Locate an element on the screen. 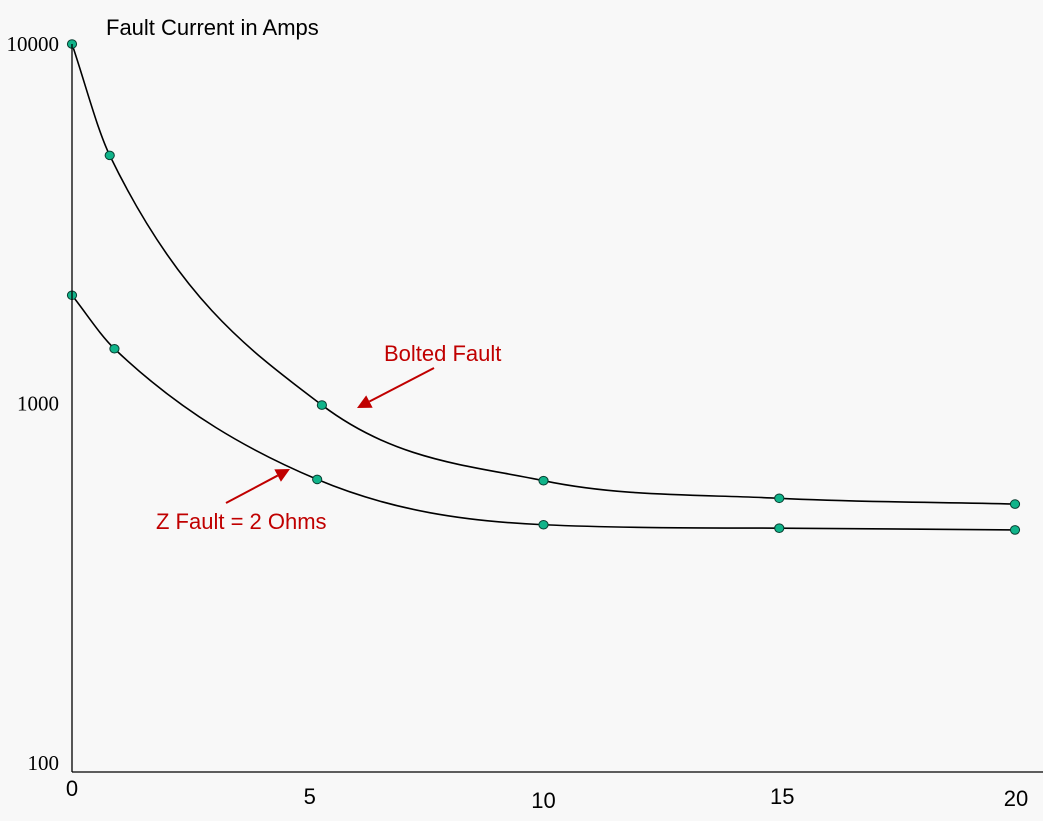 The width and height of the screenshot is (1043, 821). annotation-1: Z Fault = 2 Ohms is located at coordinates (241, 501).